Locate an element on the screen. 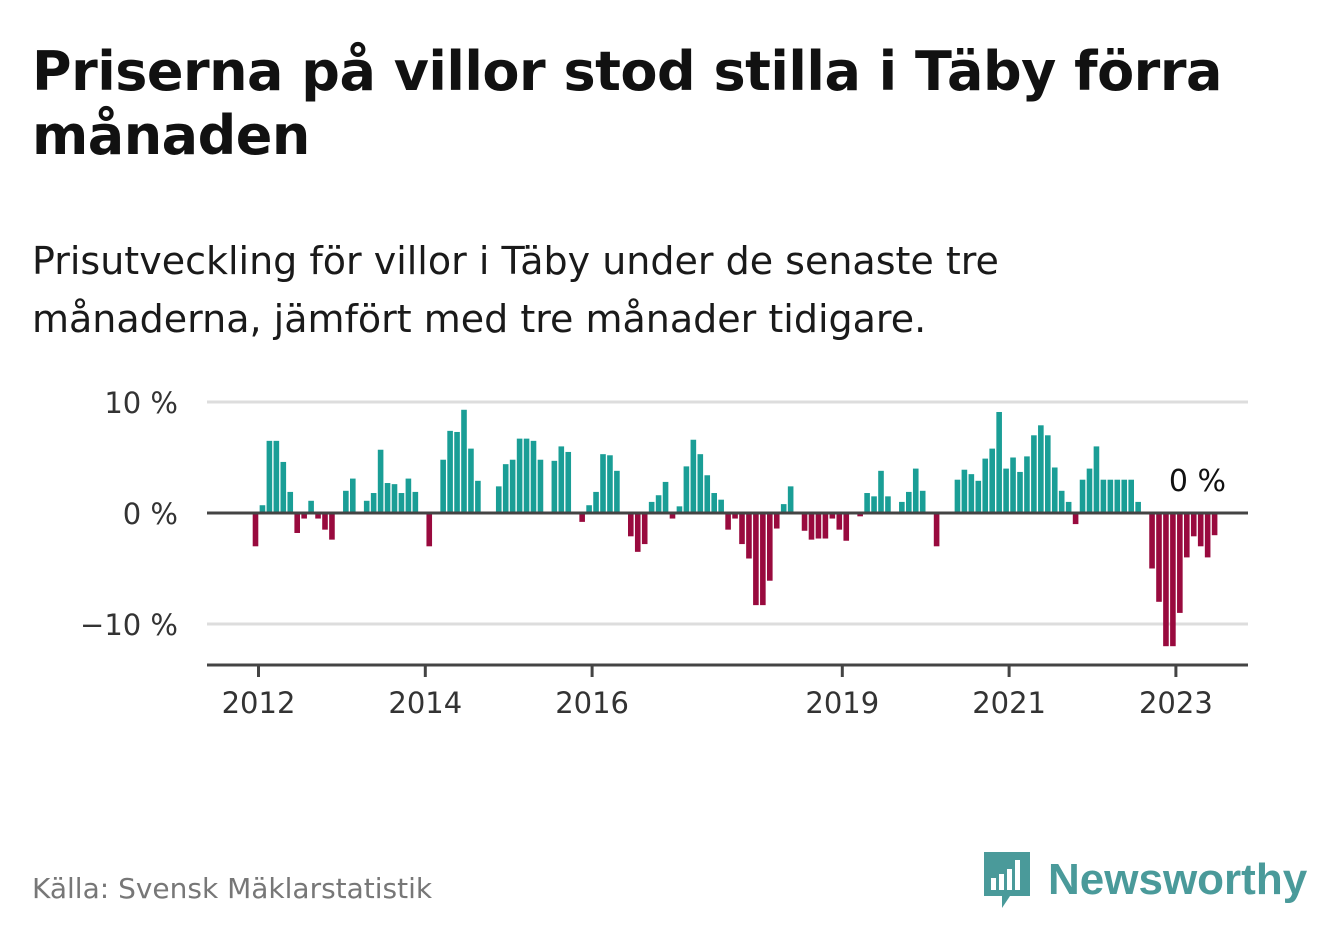 This screenshot has width=1322, height=939. brand-name: Newsworthy is located at coordinates (1178, 879).